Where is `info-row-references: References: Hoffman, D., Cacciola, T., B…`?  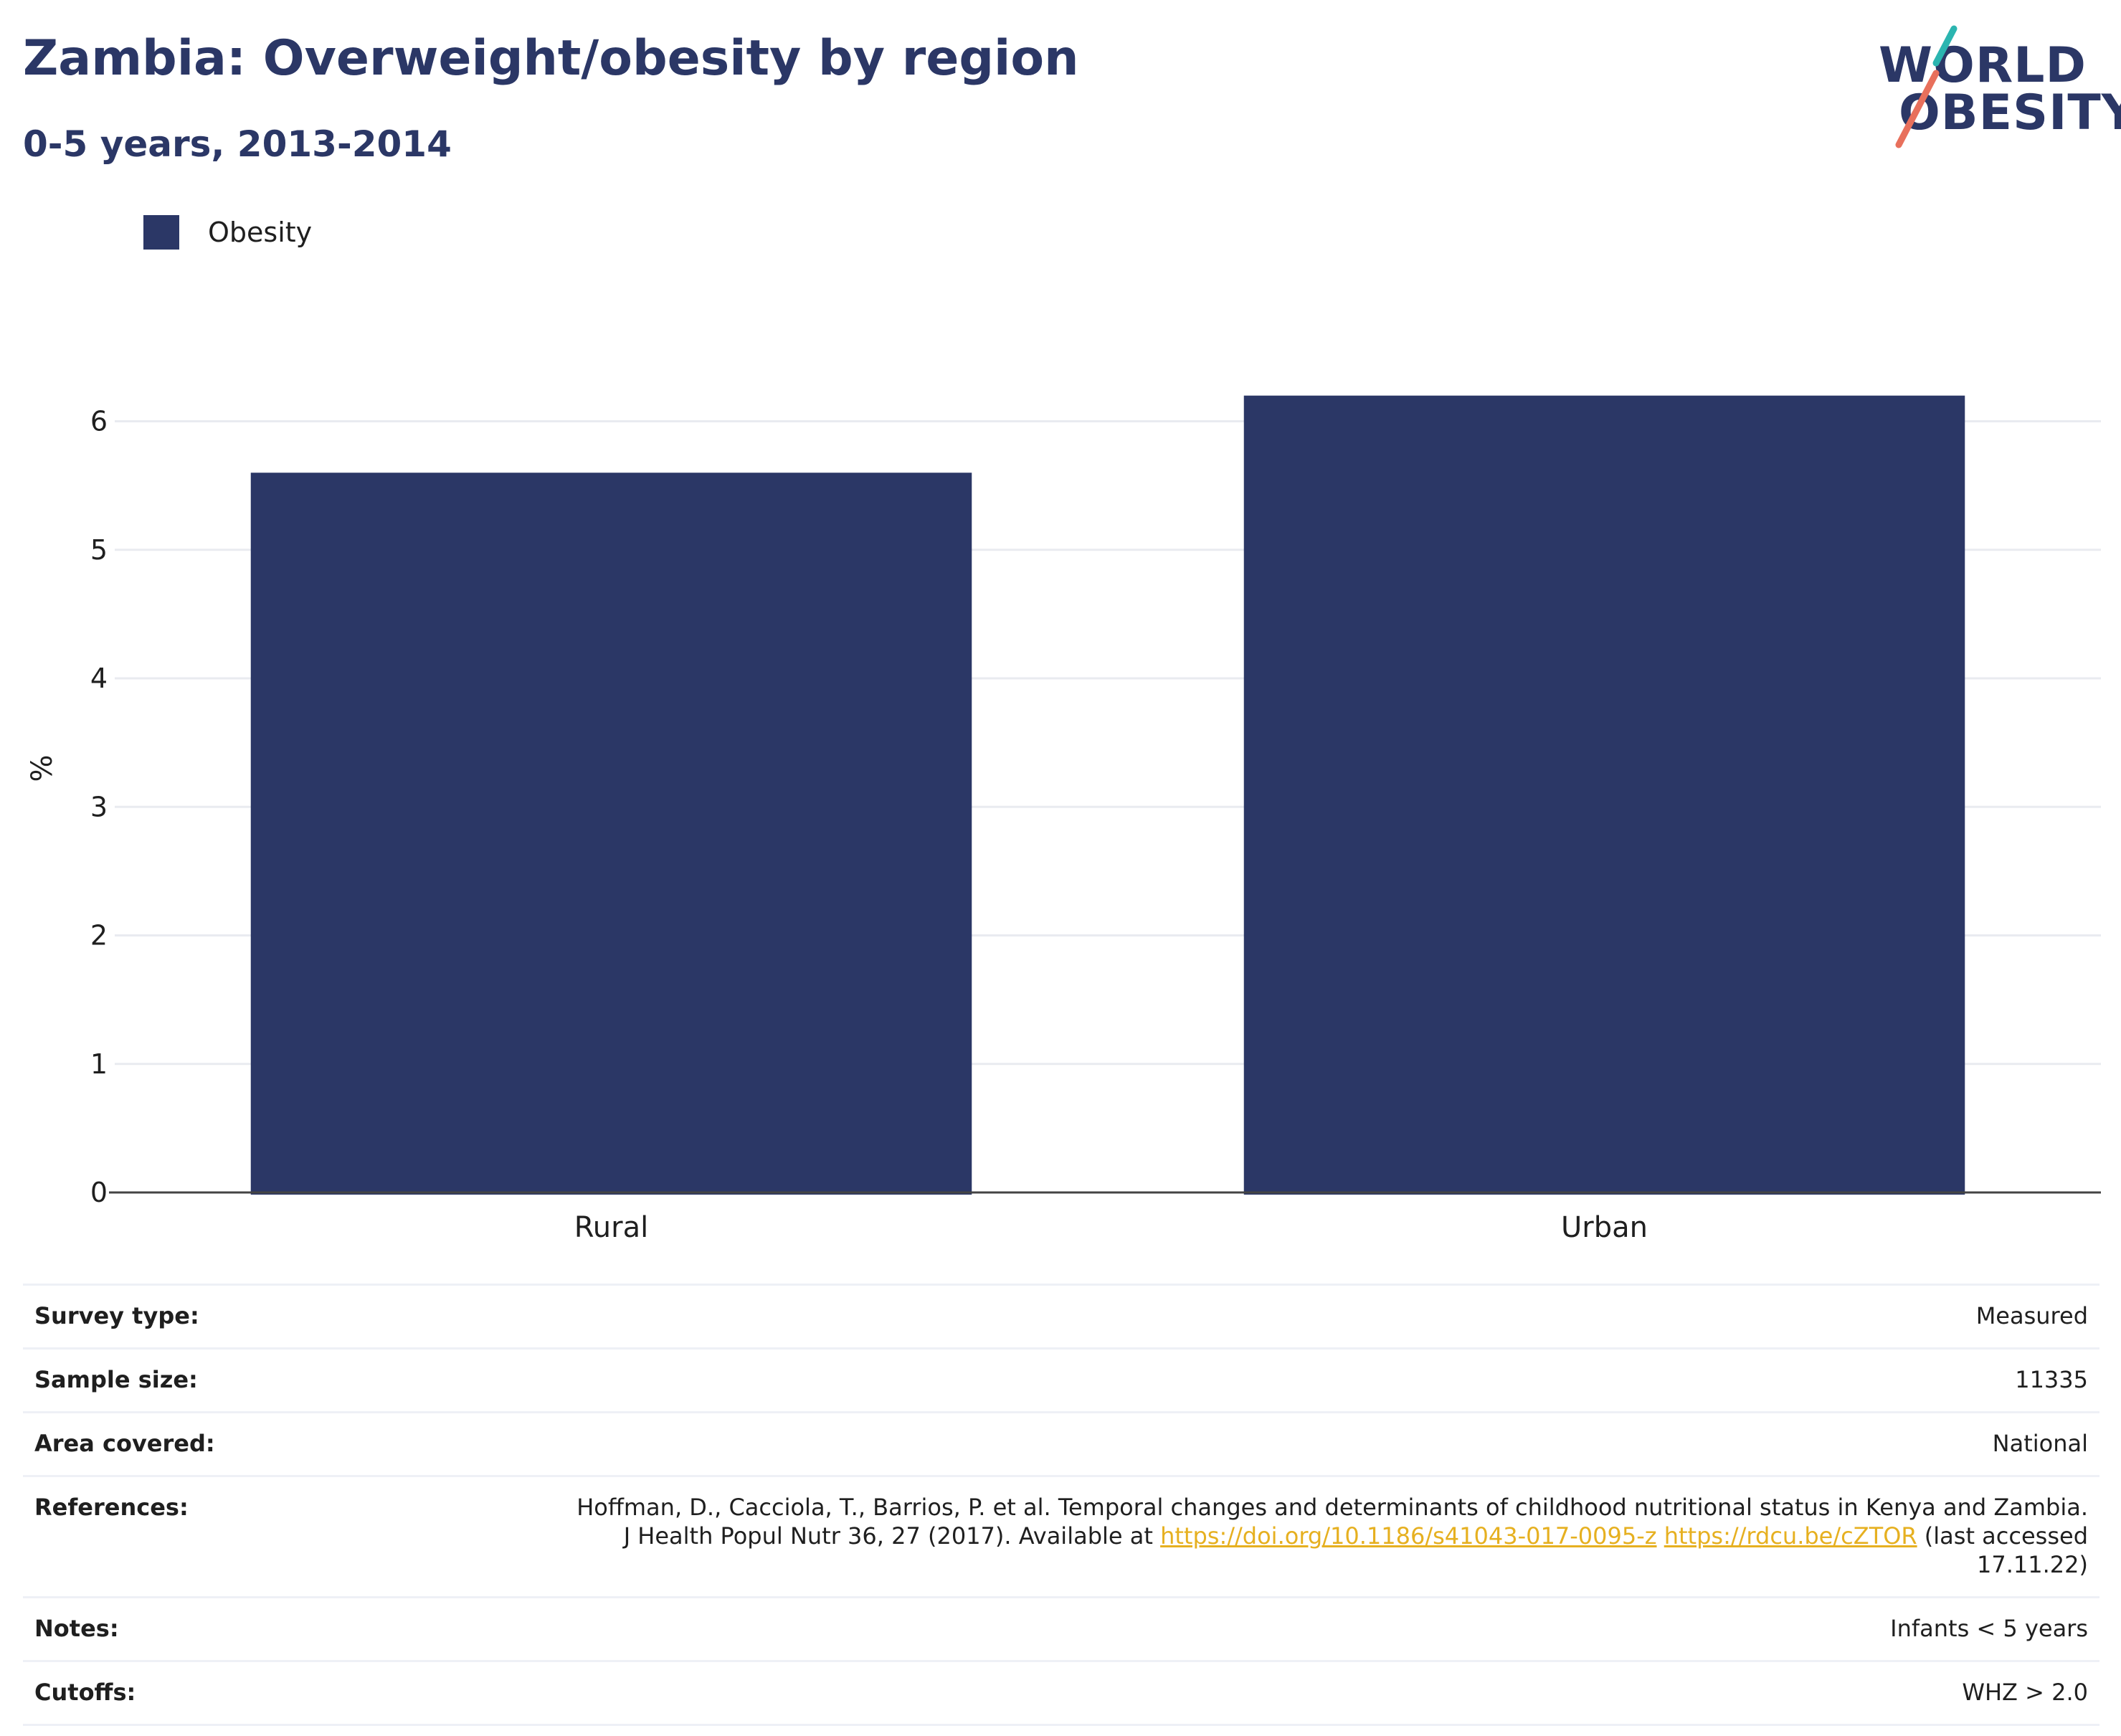 info-row-references: References: Hoffman, D., Cacciola, T., B… is located at coordinates (1061, 1537).